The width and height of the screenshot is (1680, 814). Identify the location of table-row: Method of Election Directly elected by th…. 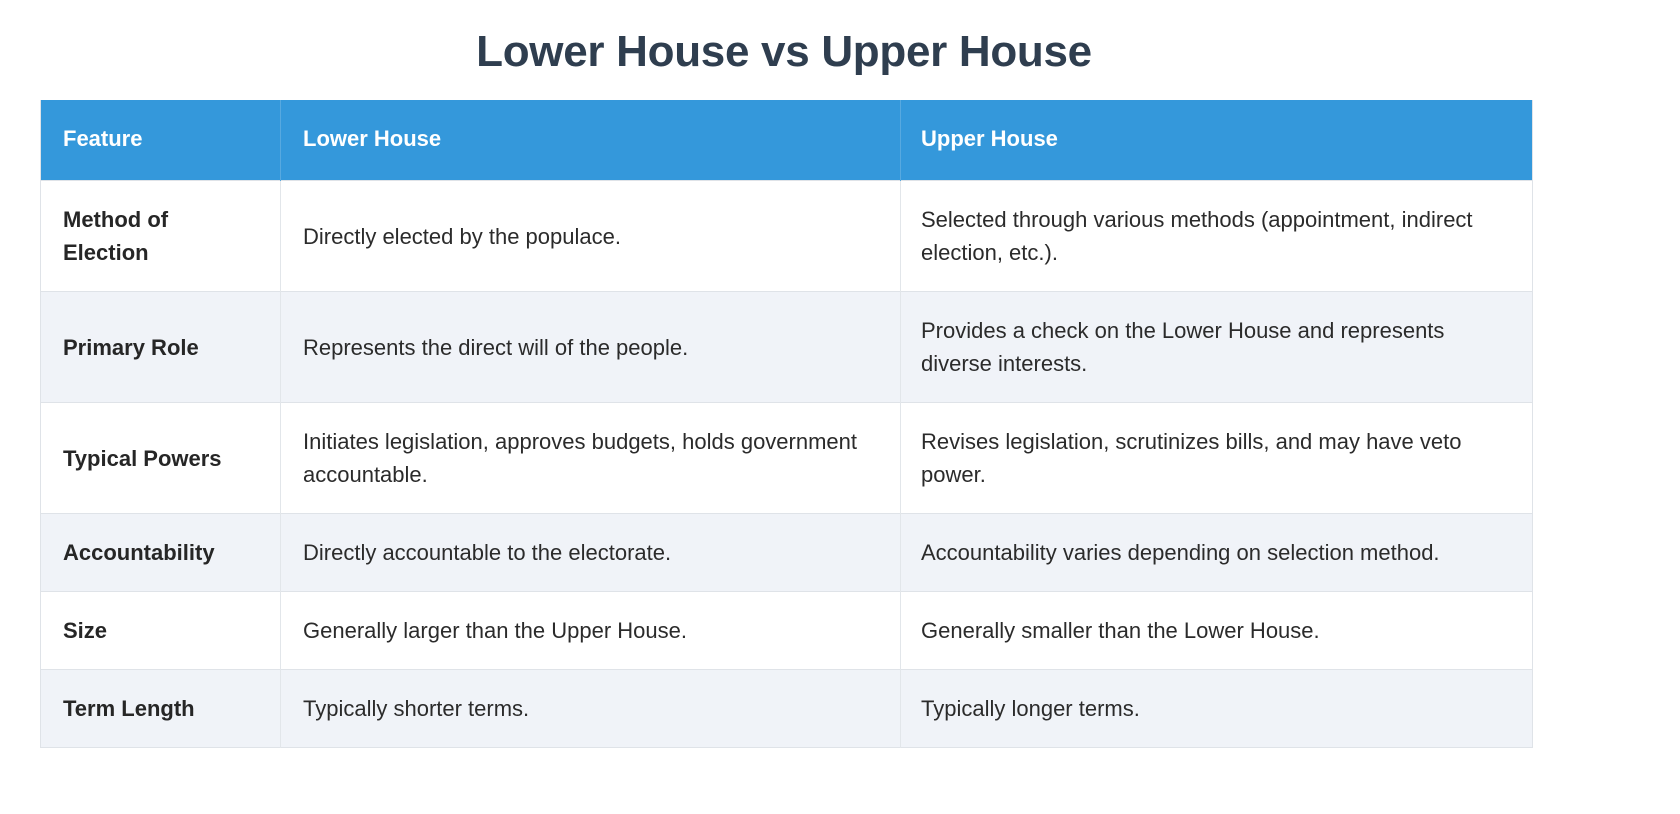
(786, 236).